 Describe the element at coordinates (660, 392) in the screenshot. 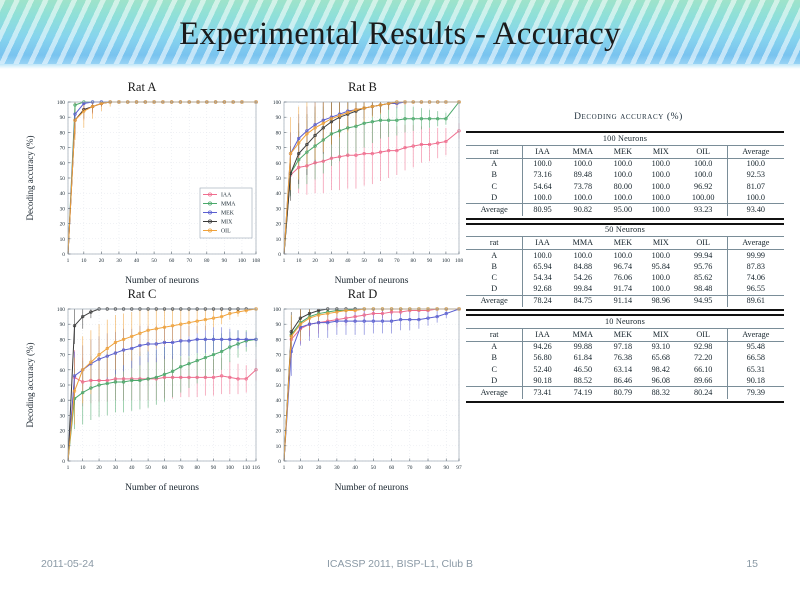

I see `table-cell: 88.32` at that location.